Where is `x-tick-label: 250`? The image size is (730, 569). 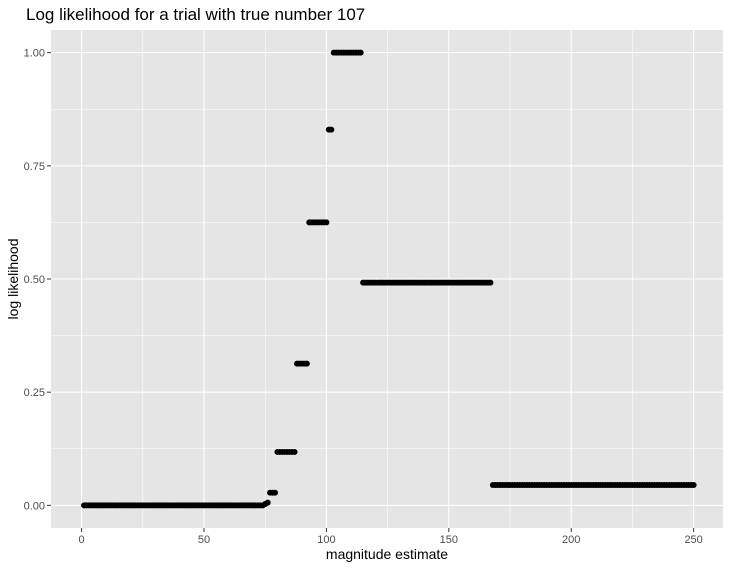
x-tick-label: 250 is located at coordinates (693, 540).